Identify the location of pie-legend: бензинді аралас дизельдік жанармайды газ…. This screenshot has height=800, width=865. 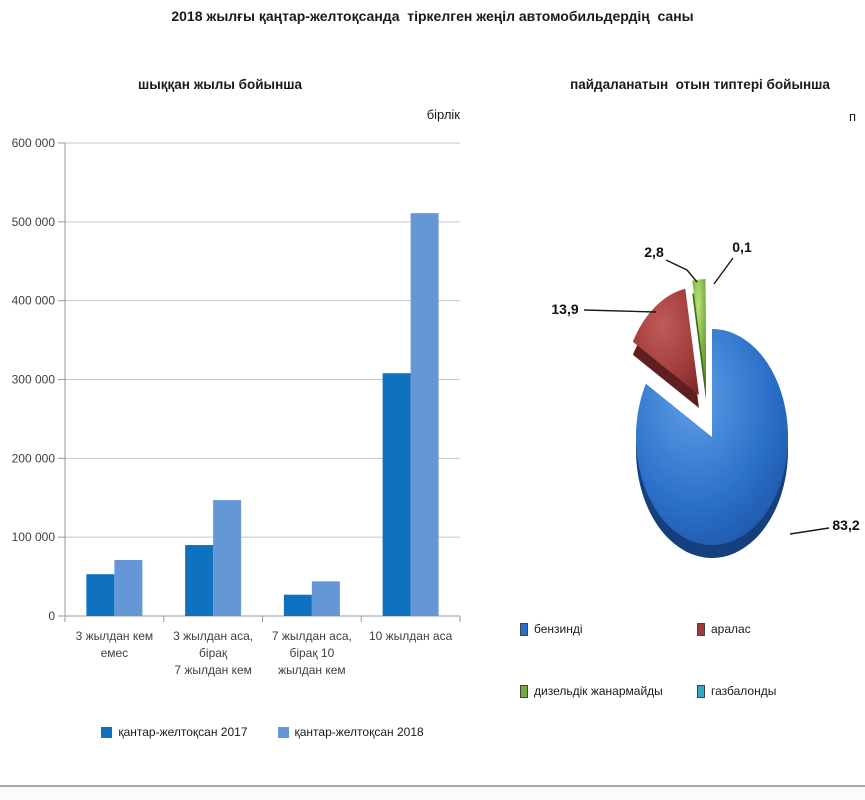
(675, 660).